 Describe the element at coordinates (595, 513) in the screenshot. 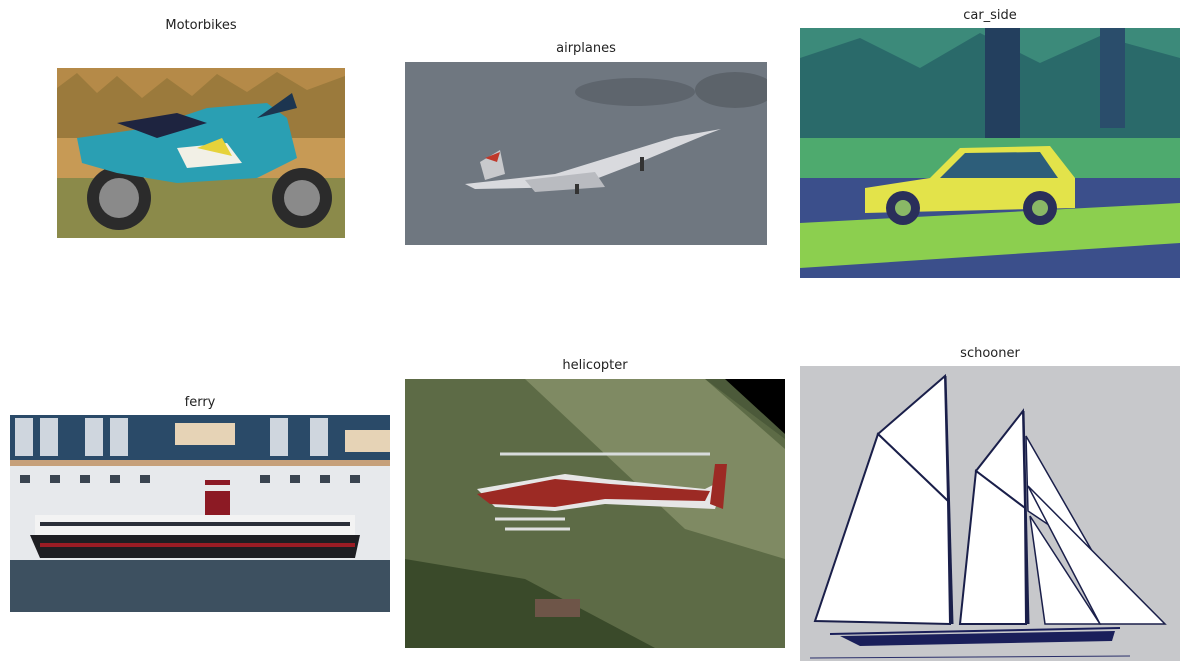

I see `helicopter-photo-icon` at that location.